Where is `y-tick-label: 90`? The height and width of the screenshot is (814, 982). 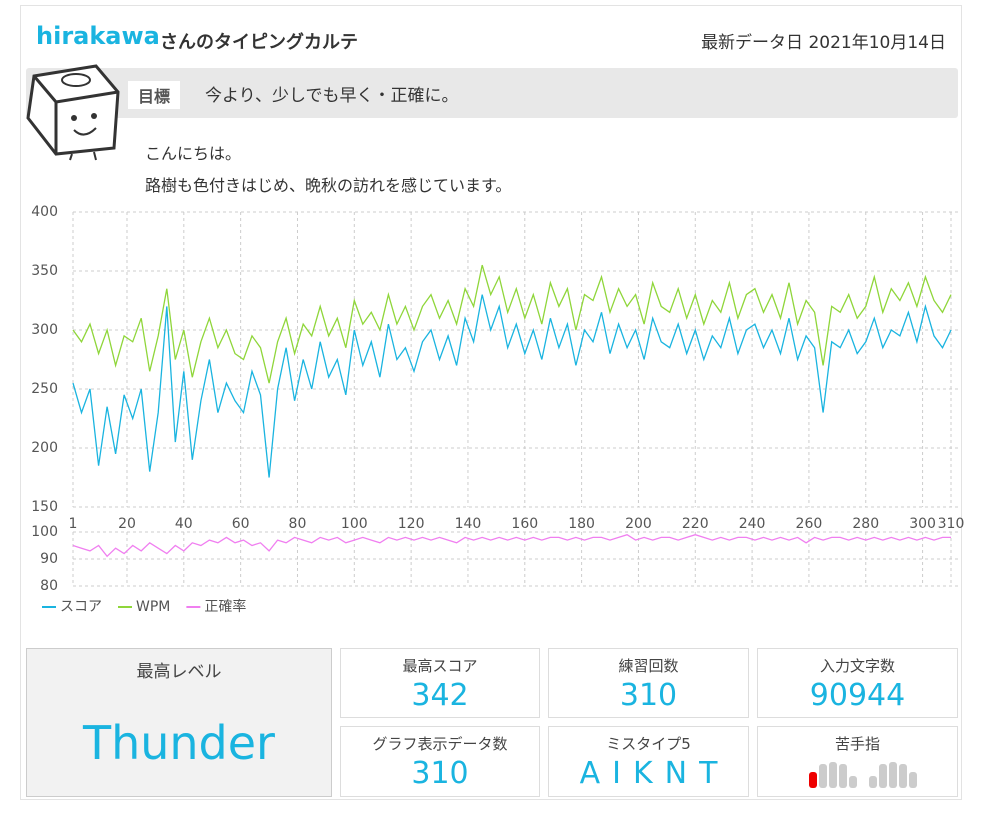 y-tick-label: 90 is located at coordinates (49, 559).